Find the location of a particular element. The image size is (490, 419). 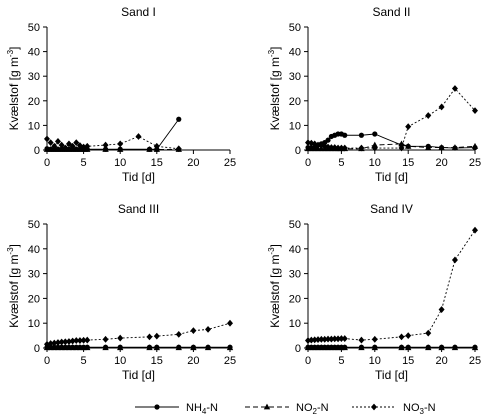

y-axis-label-close: ] is located at coordinates (275, 245).